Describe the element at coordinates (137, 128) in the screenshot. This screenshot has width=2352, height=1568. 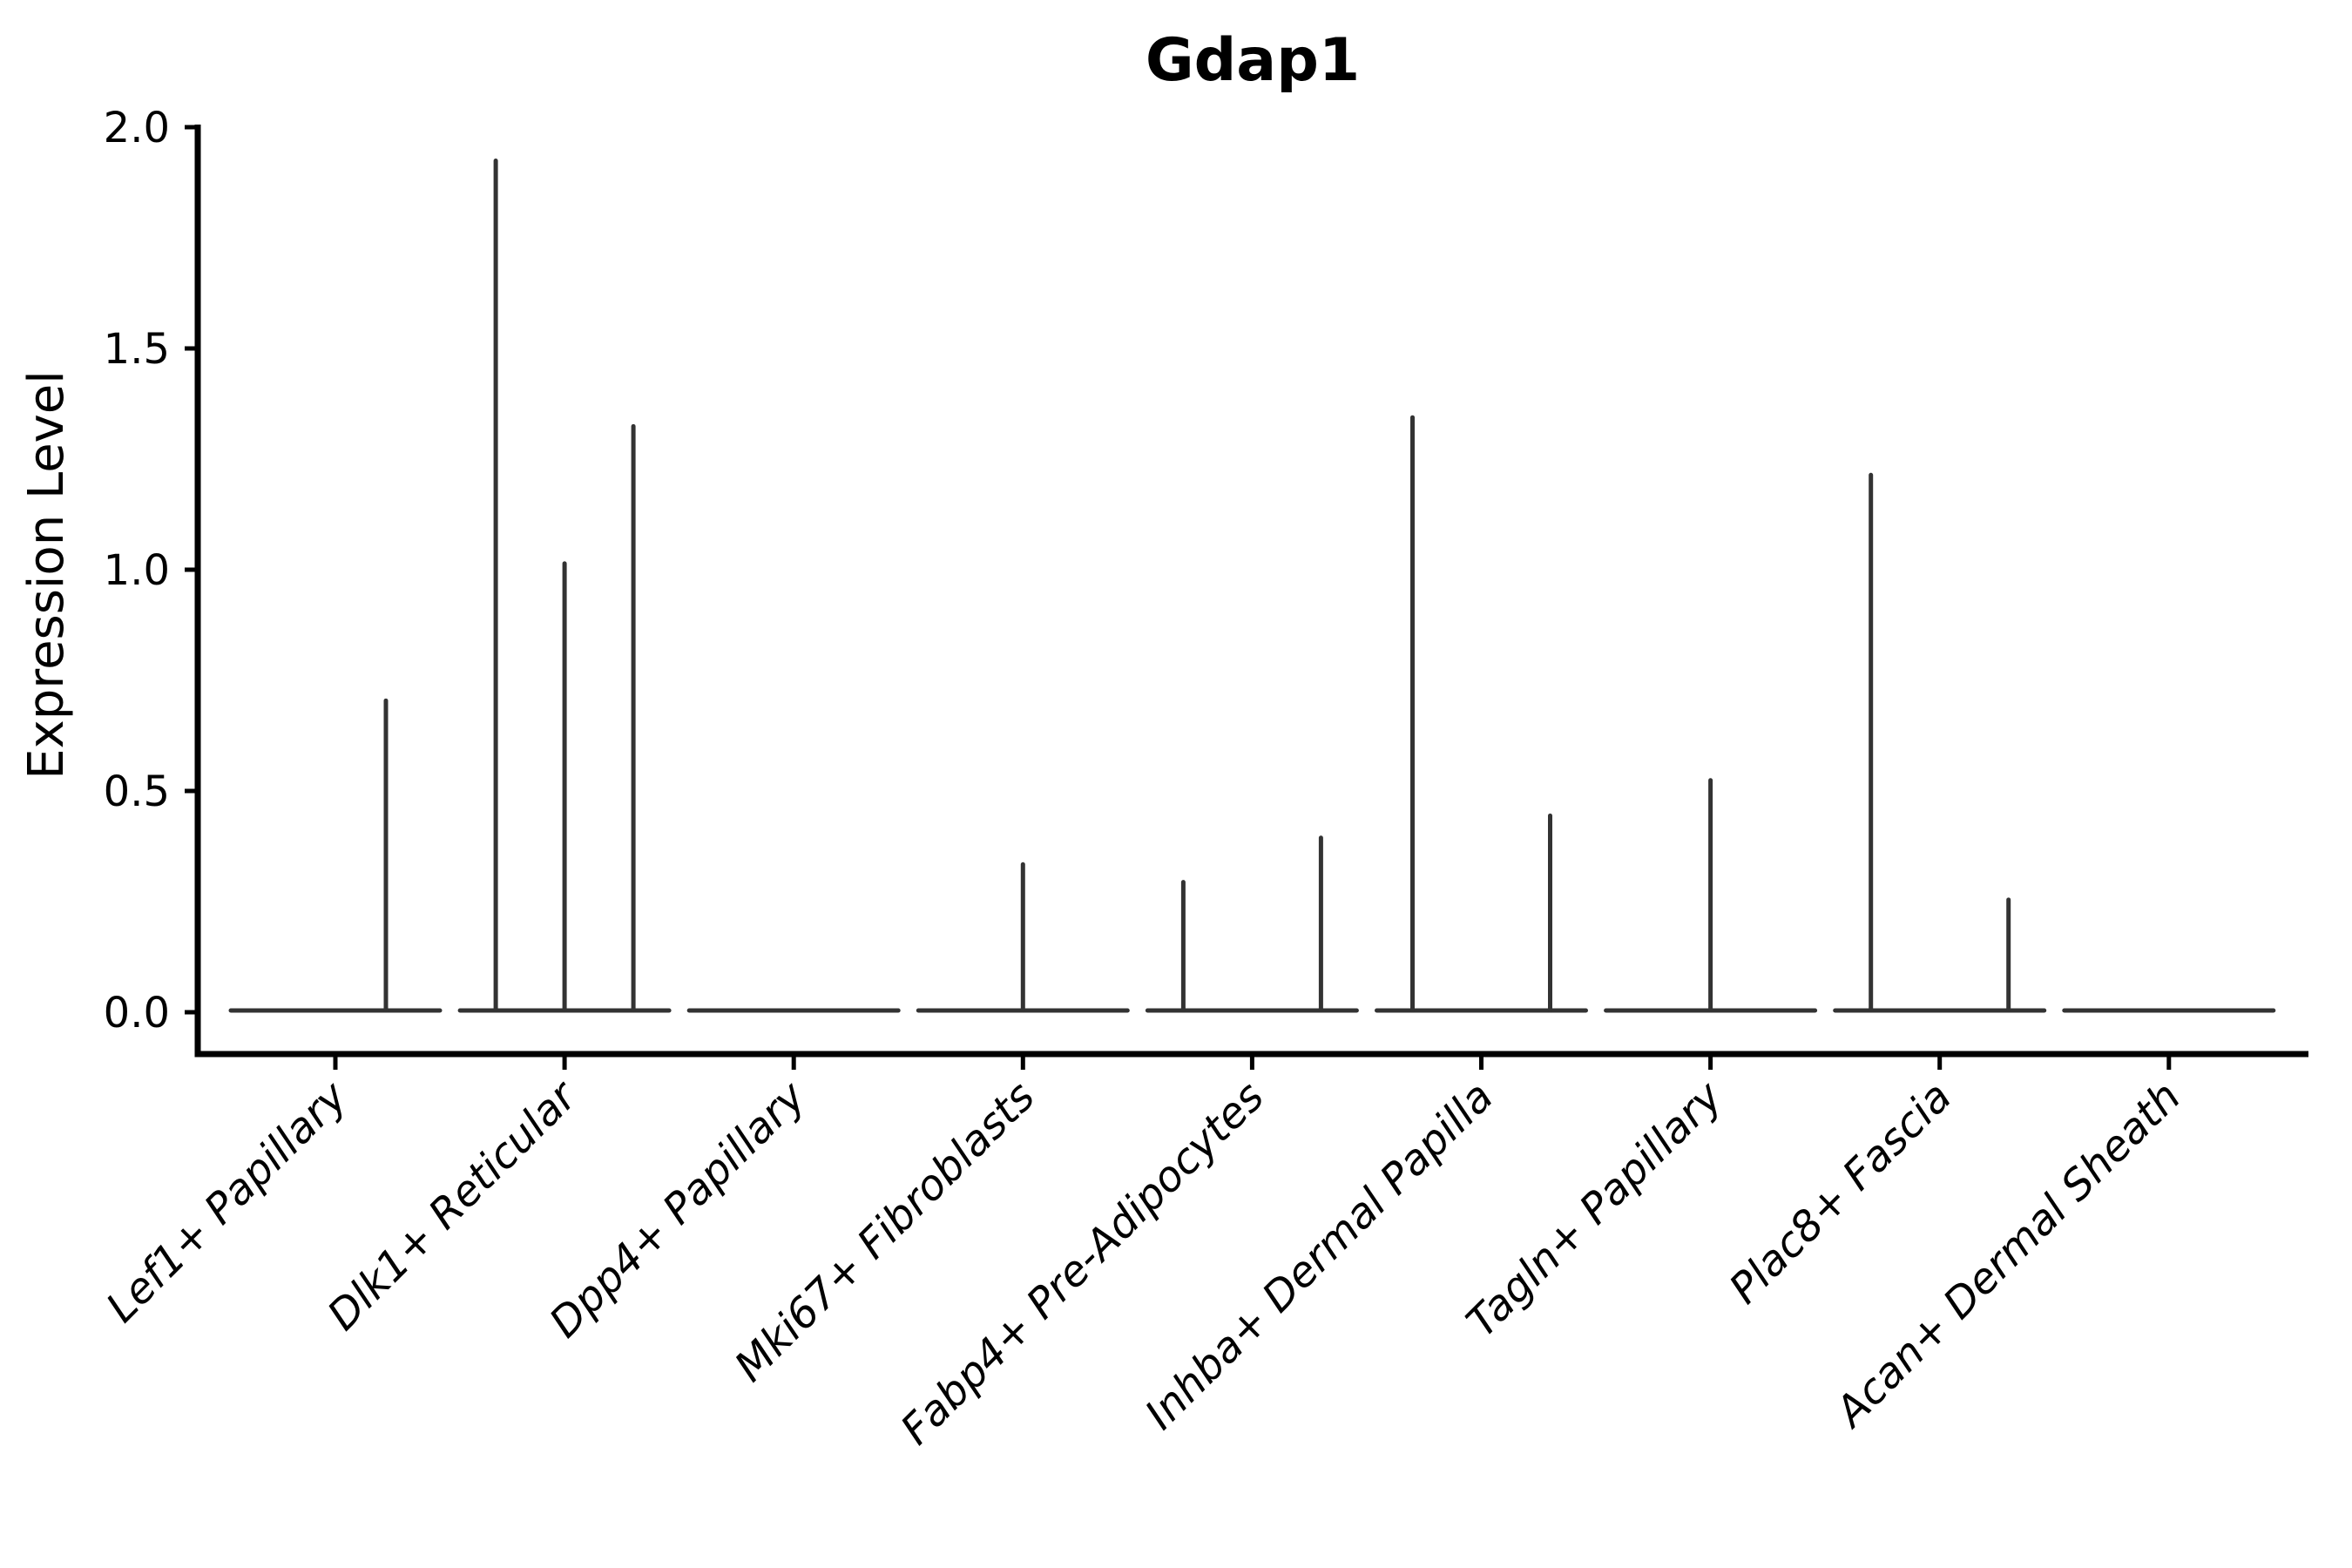
I see `y-tick-label: 2.0` at that location.